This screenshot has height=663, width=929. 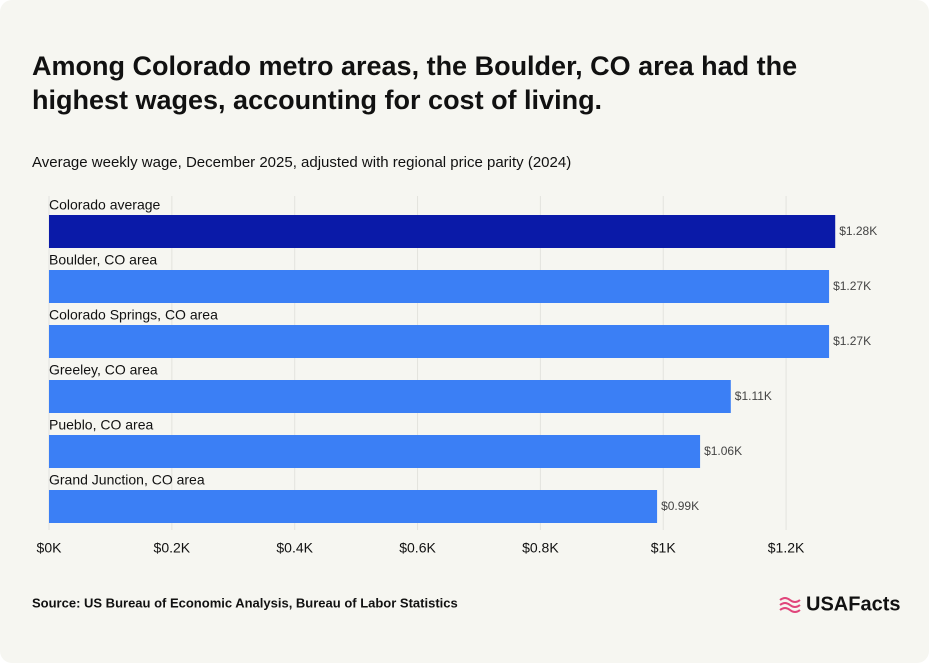 I want to click on category-label: Colorado average, so click(x=105, y=205).